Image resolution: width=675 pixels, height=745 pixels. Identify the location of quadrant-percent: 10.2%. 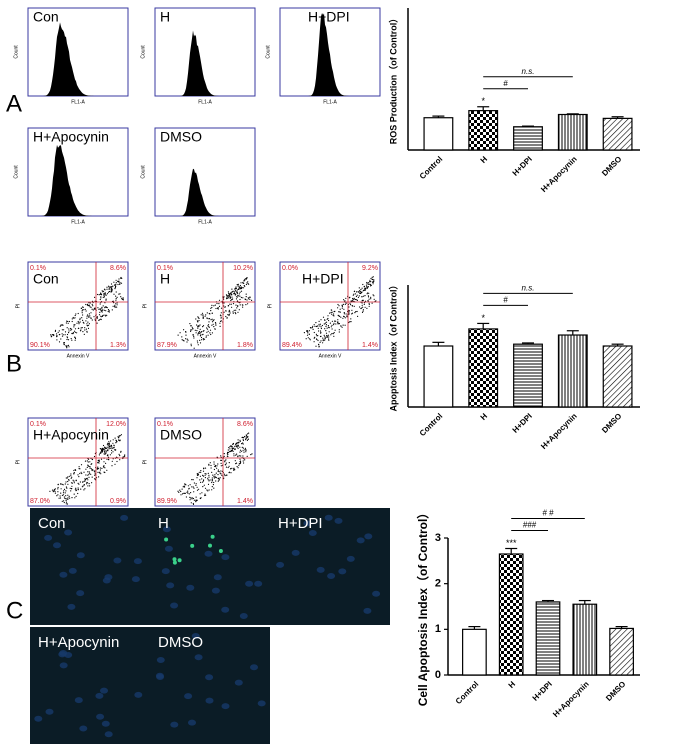
(243, 268).